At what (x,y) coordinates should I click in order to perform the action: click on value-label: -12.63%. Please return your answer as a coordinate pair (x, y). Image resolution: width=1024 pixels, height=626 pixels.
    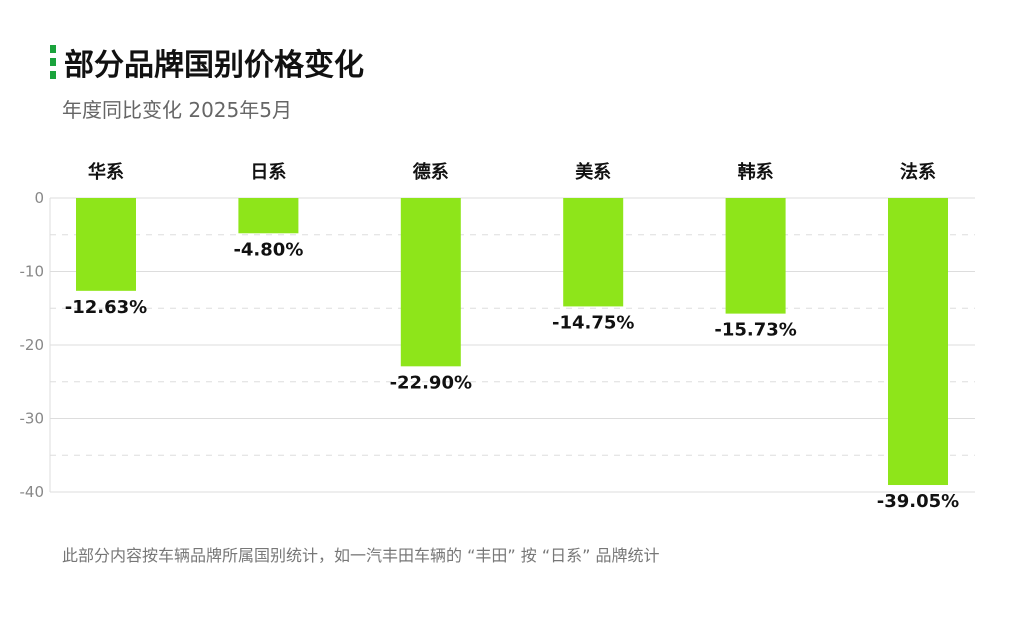
    Looking at the image, I should click on (106, 307).